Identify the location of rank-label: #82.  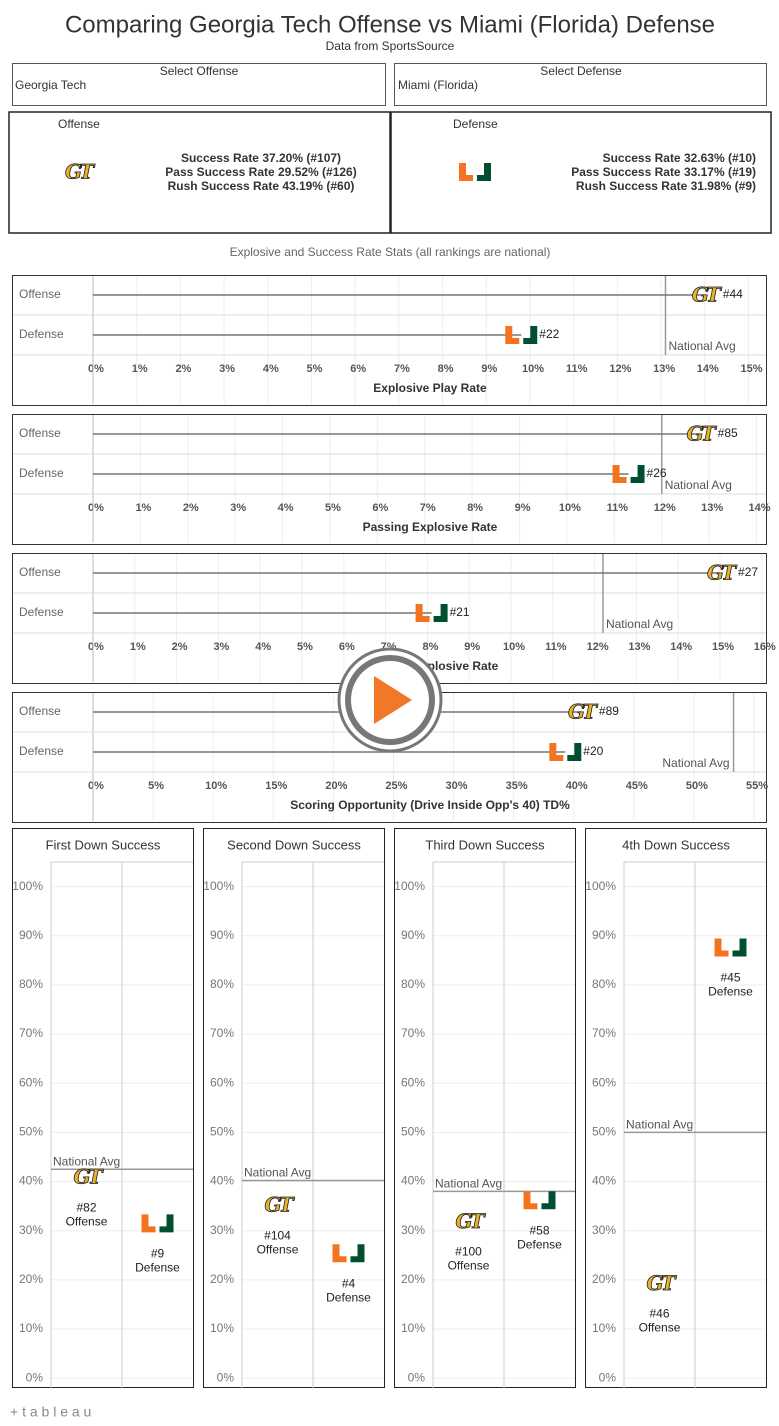
(86, 1207).